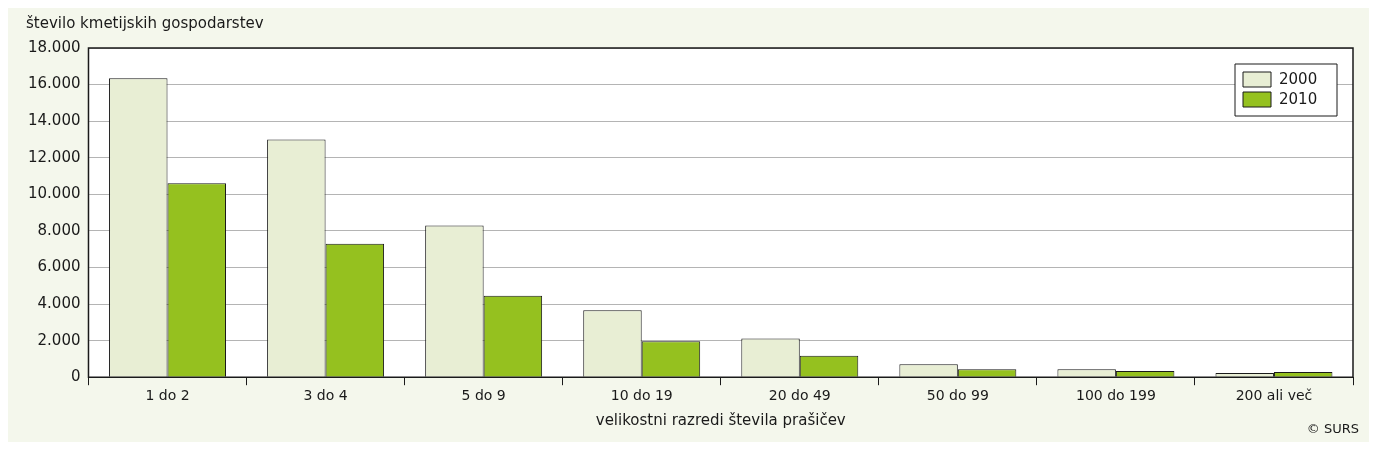 The width and height of the screenshot is (1377, 450). What do you see at coordinates (1298, 78) in the screenshot?
I see `legend-label: 2000` at bounding box center [1298, 78].